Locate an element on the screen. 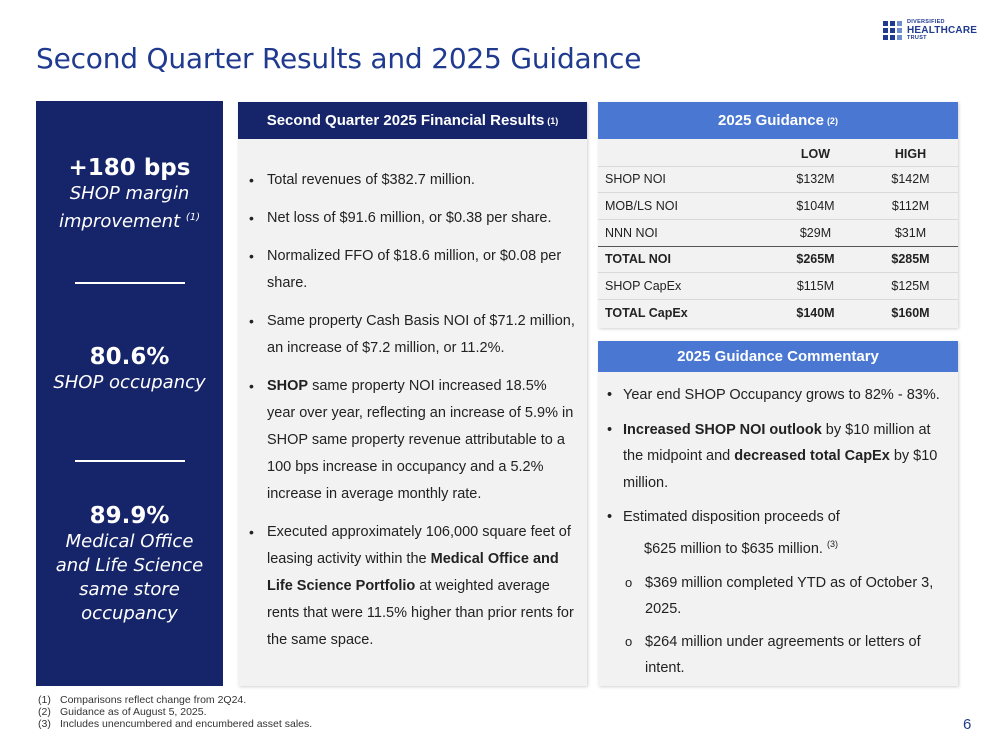 The image size is (999, 750). logo-text-line1: DIVERSIFIED is located at coordinates (926, 22).